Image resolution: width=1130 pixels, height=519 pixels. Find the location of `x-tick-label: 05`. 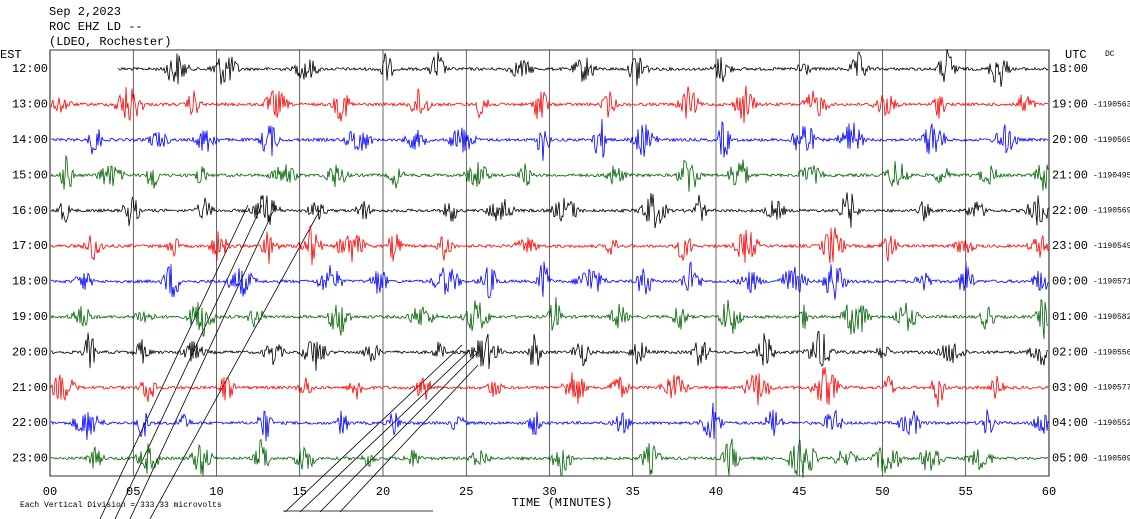

x-tick-label: 05 is located at coordinates (133, 492).